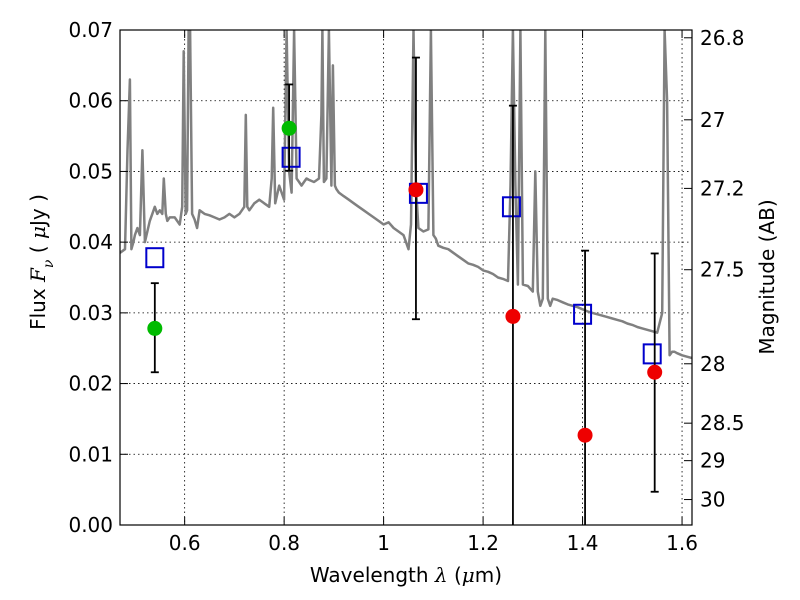 The height and width of the screenshot is (600, 800). What do you see at coordinates (722, 38) in the screenshot?
I see `magnitude-tick-label: 26.8` at bounding box center [722, 38].